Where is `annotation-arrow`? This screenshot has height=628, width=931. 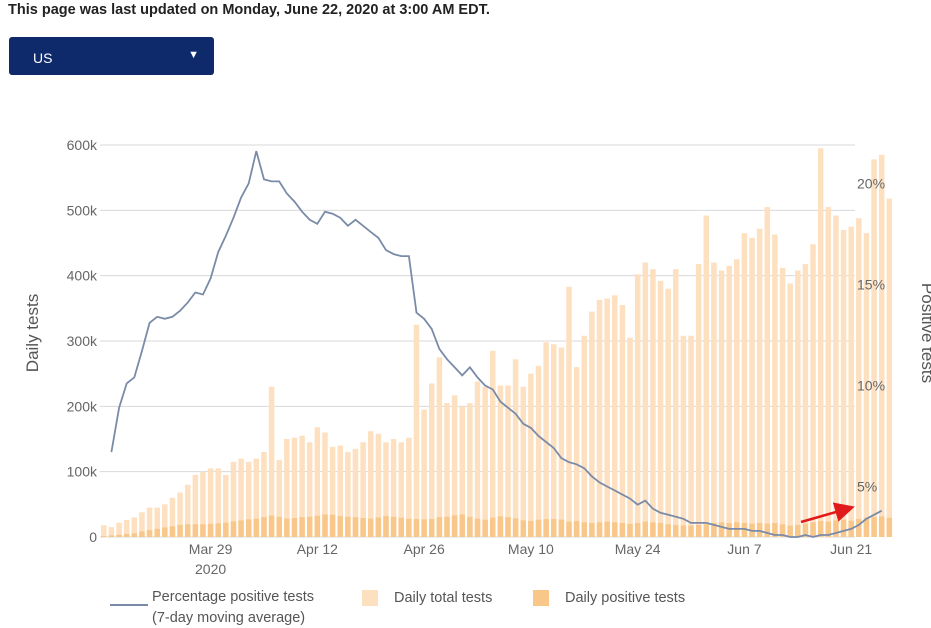
annotation-arrow is located at coordinates (827, 513).